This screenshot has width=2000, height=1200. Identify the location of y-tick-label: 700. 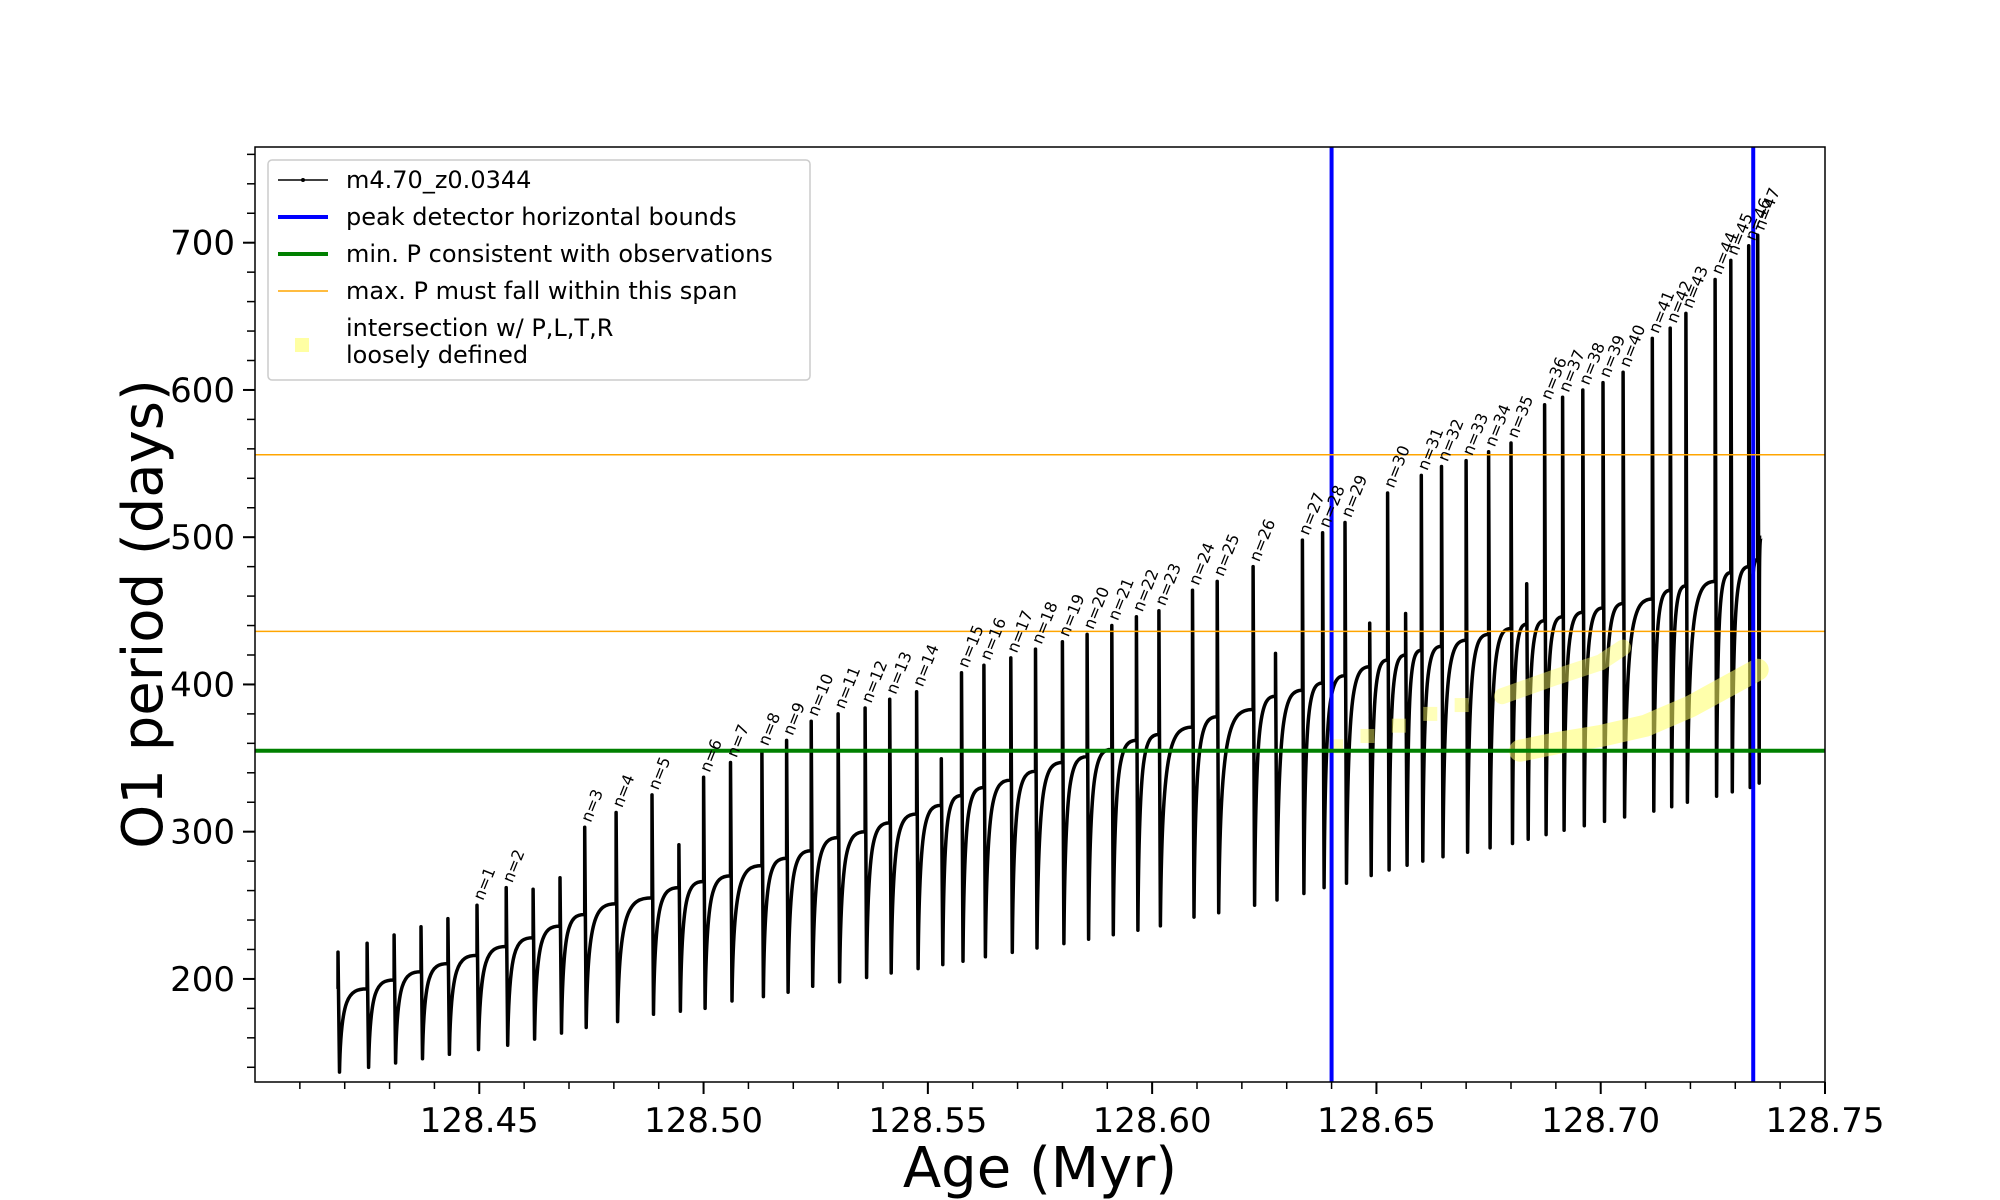
(202, 244).